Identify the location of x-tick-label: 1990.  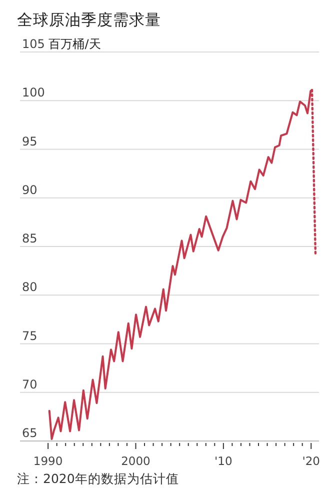
(48, 461).